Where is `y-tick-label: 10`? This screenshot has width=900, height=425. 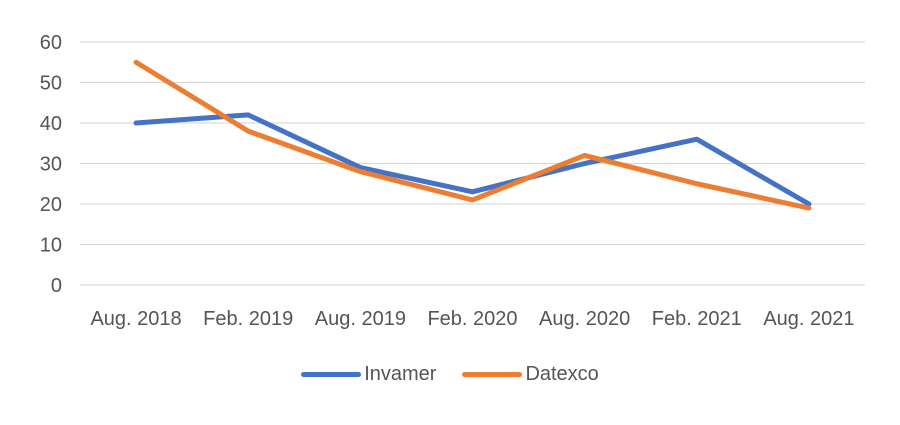
y-tick-label: 10 is located at coordinates (51, 246).